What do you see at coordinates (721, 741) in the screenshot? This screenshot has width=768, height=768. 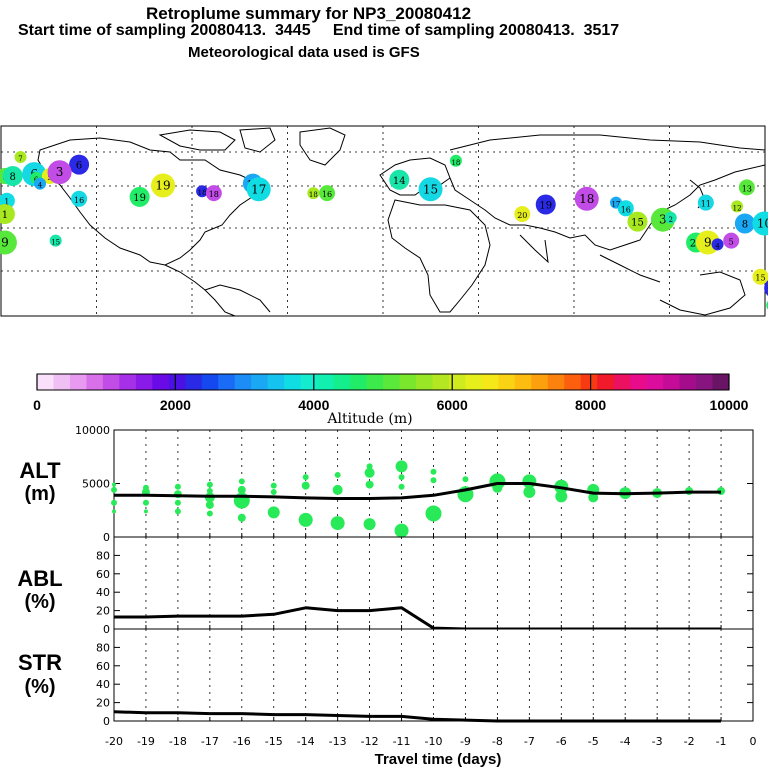 I see `x-tick-label: -1` at bounding box center [721, 741].